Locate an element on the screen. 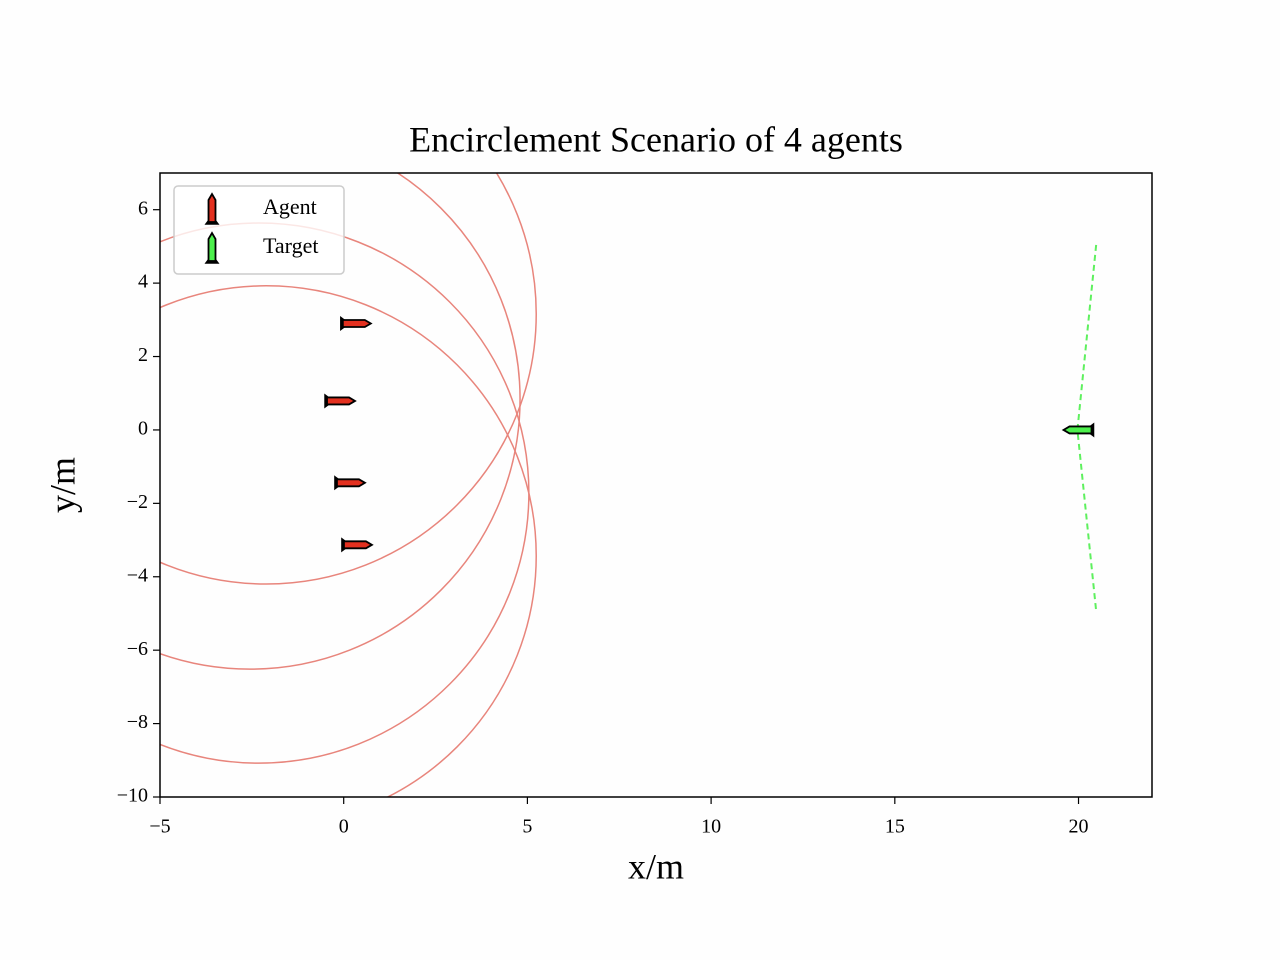 This screenshot has width=1280, height=960. x-tick-label: −5 is located at coordinates (159, 827).